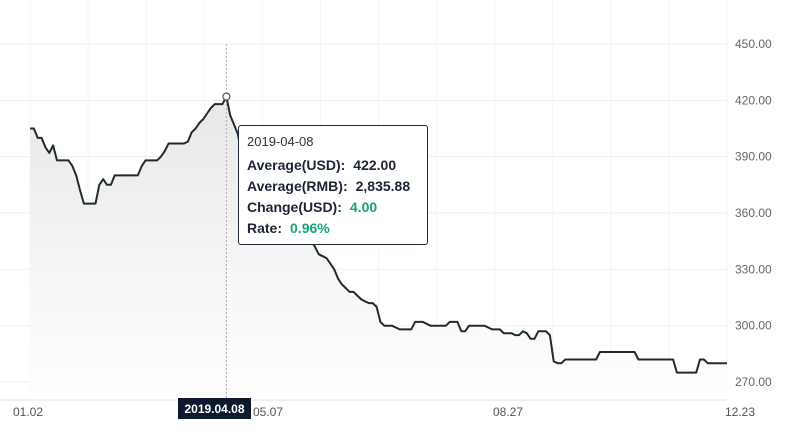 The height and width of the screenshot is (438, 801). What do you see at coordinates (363, 207) in the screenshot?
I see `tooltip-value: 4.00` at bounding box center [363, 207].